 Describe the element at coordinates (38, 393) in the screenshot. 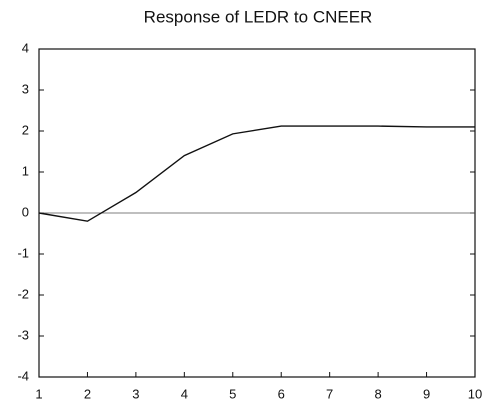

I see `x-tick-label: 1` at that location.